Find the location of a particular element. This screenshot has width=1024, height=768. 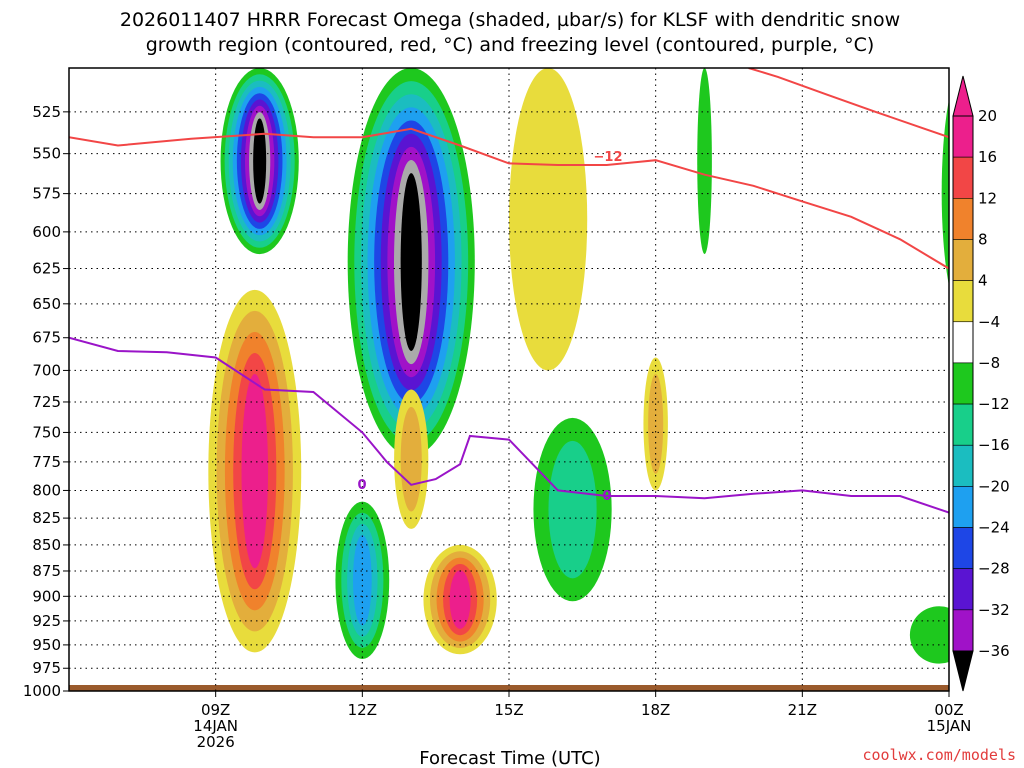

colorbar-frame is located at coordinates (963, 383).